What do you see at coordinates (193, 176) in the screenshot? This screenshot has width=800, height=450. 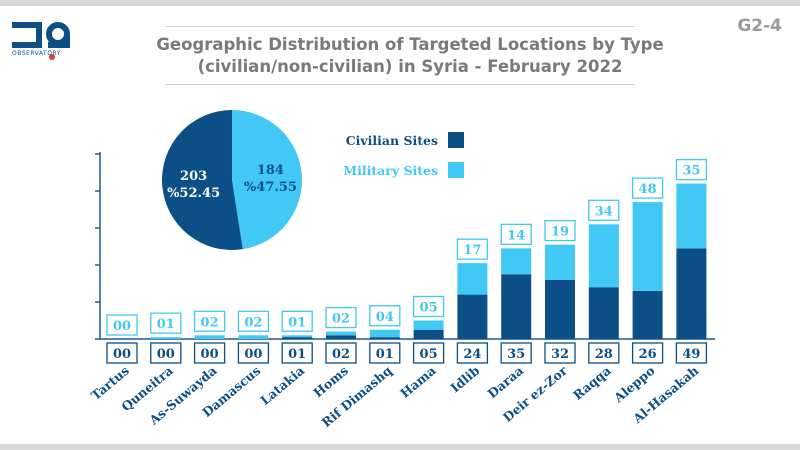 I see `pie-value-label: 203` at bounding box center [193, 176].